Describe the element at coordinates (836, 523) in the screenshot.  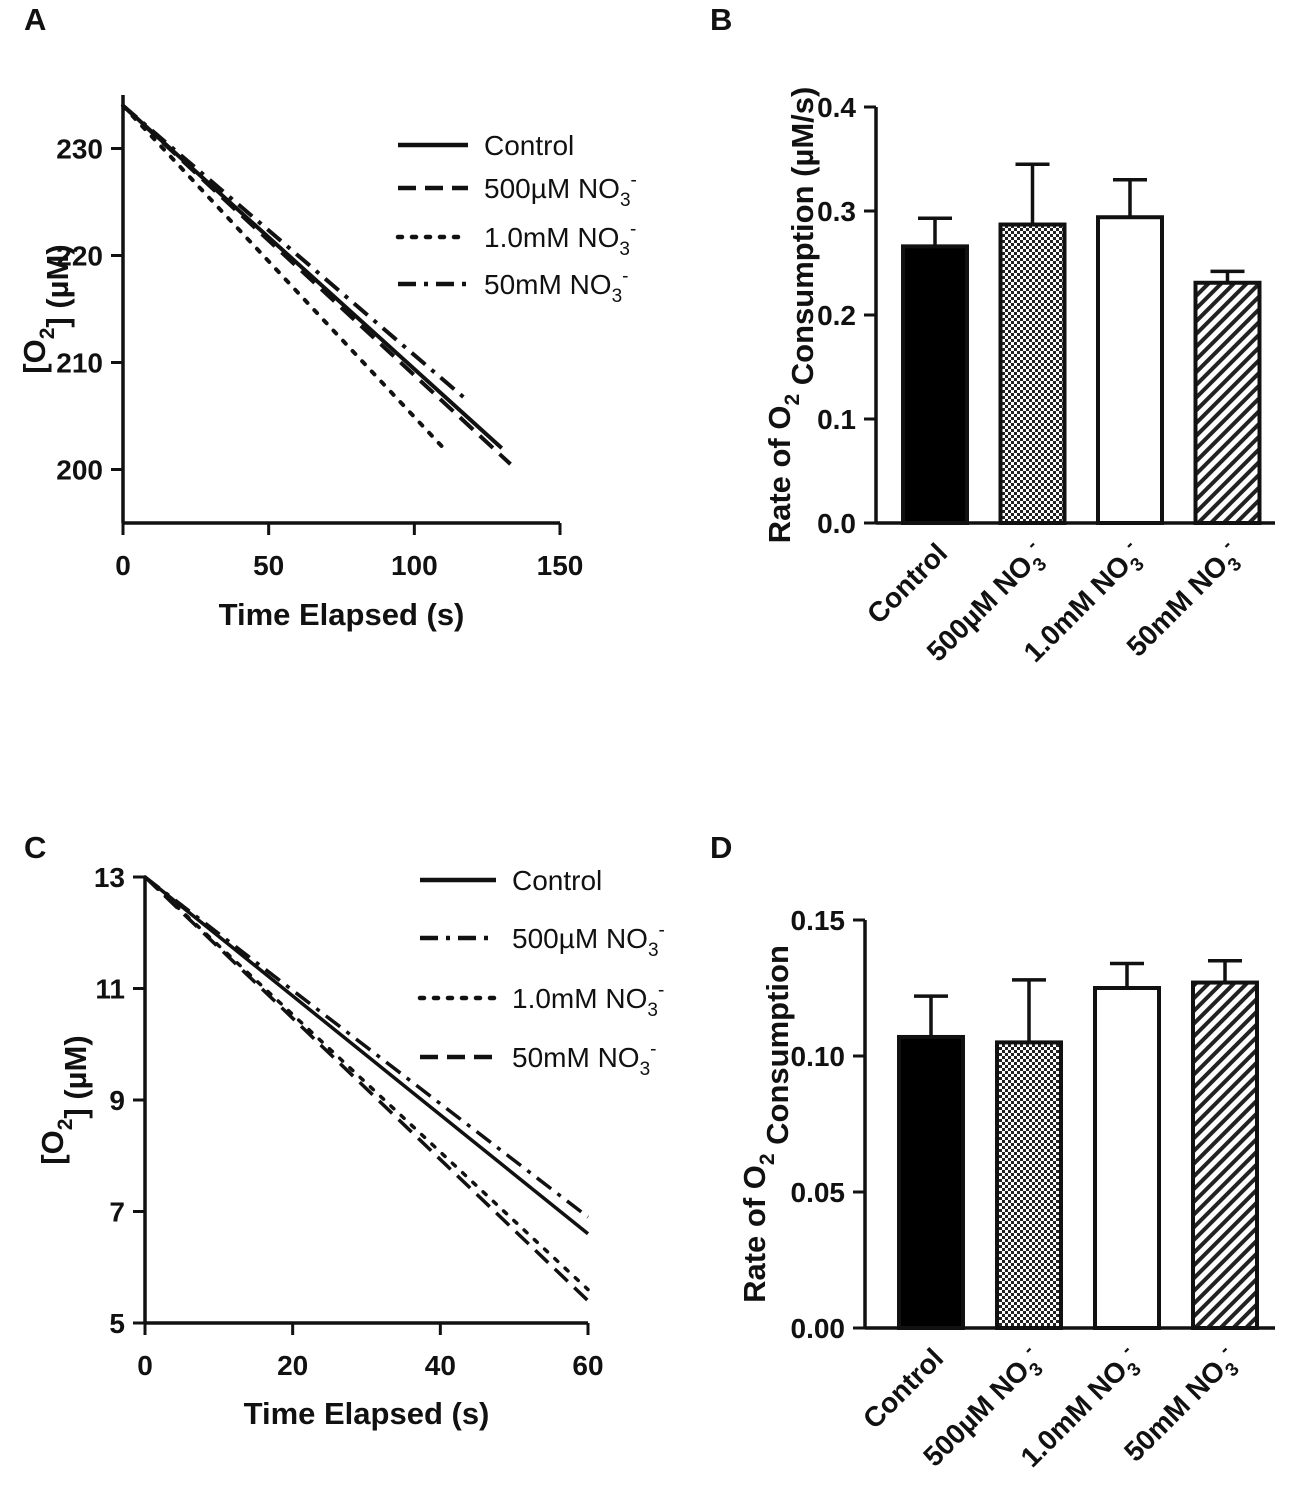
I see `y-tick-label: 0.0` at that location.